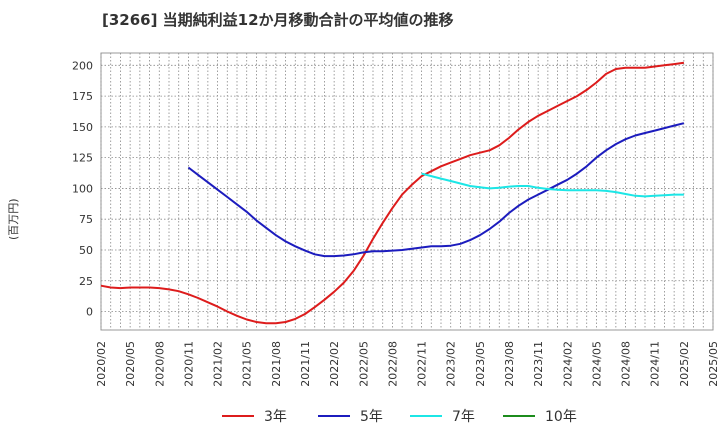 Image resolution: width=720 pixels, height=440 pixels. What do you see at coordinates (101, 364) in the screenshot?
I see `x-tick-label: 2020/02` at bounding box center [101, 364].